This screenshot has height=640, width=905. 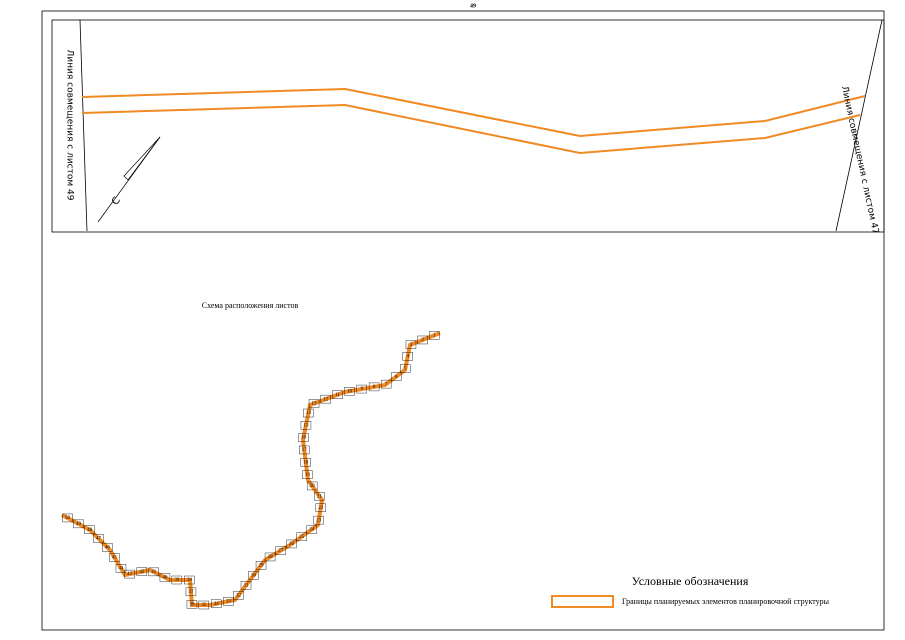 I want to click on sheet-number: 26, so click(x=292, y=544).